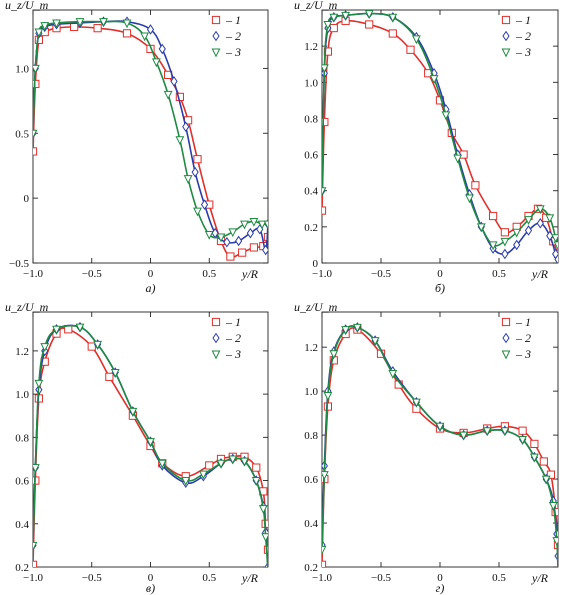  What do you see at coordinates (381, 274) in the screenshot?
I see `x-tick-label: −0.5` at bounding box center [381, 274].